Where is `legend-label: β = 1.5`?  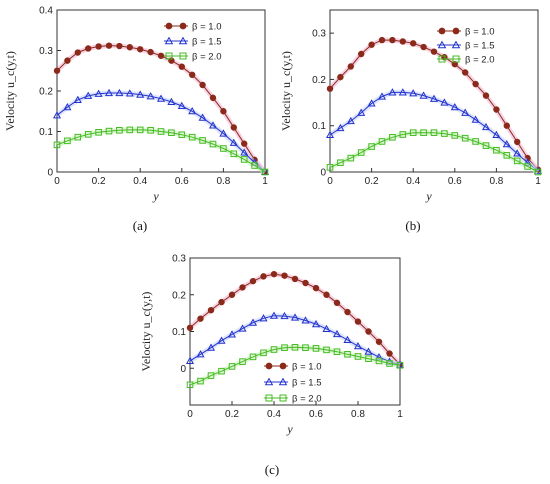 legend-label: β = 1.5 is located at coordinates (207, 42).